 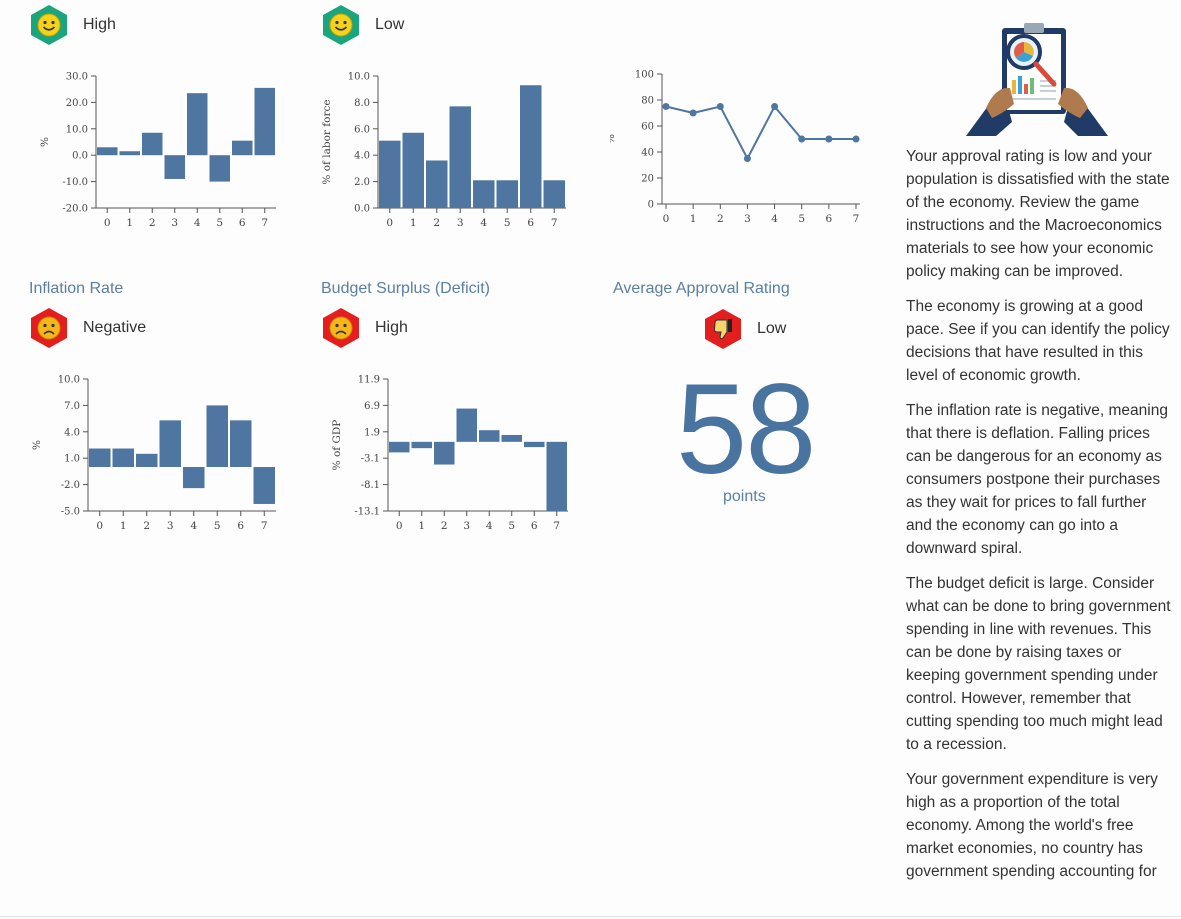 I want to click on y-tick-label: 60, so click(x=647, y=127).